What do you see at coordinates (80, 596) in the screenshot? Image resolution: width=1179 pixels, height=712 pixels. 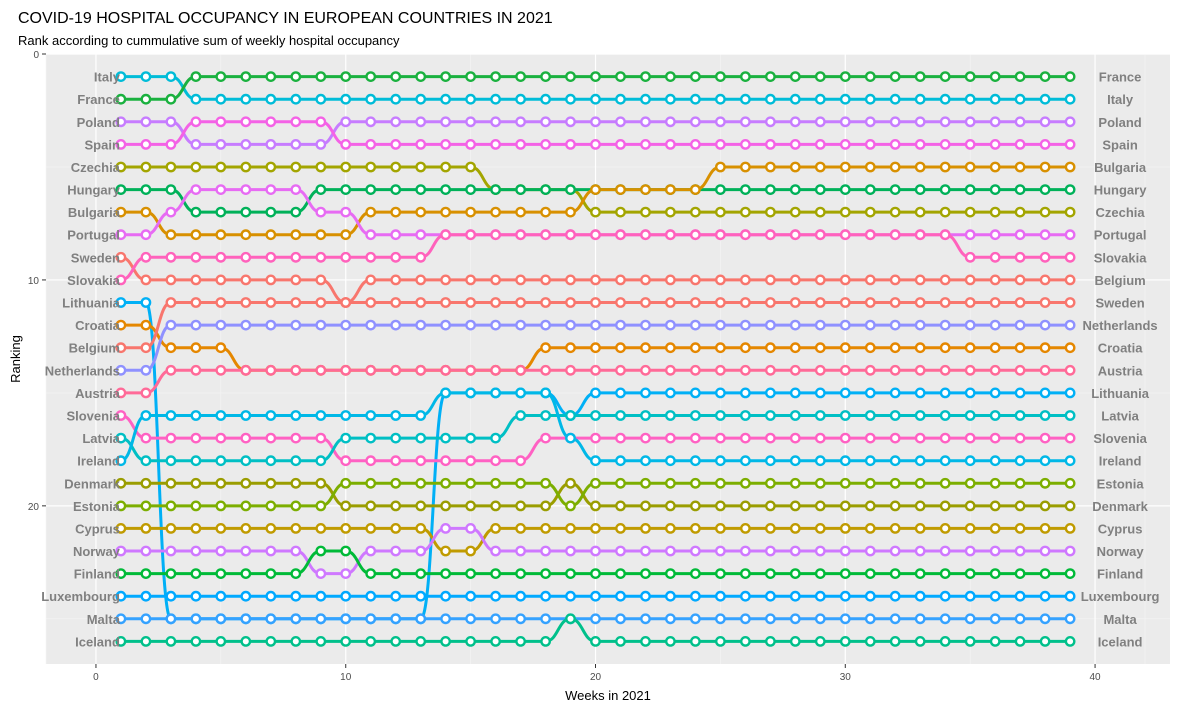 I see `left-label-luxembourg: Luxembourg` at bounding box center [80, 596].